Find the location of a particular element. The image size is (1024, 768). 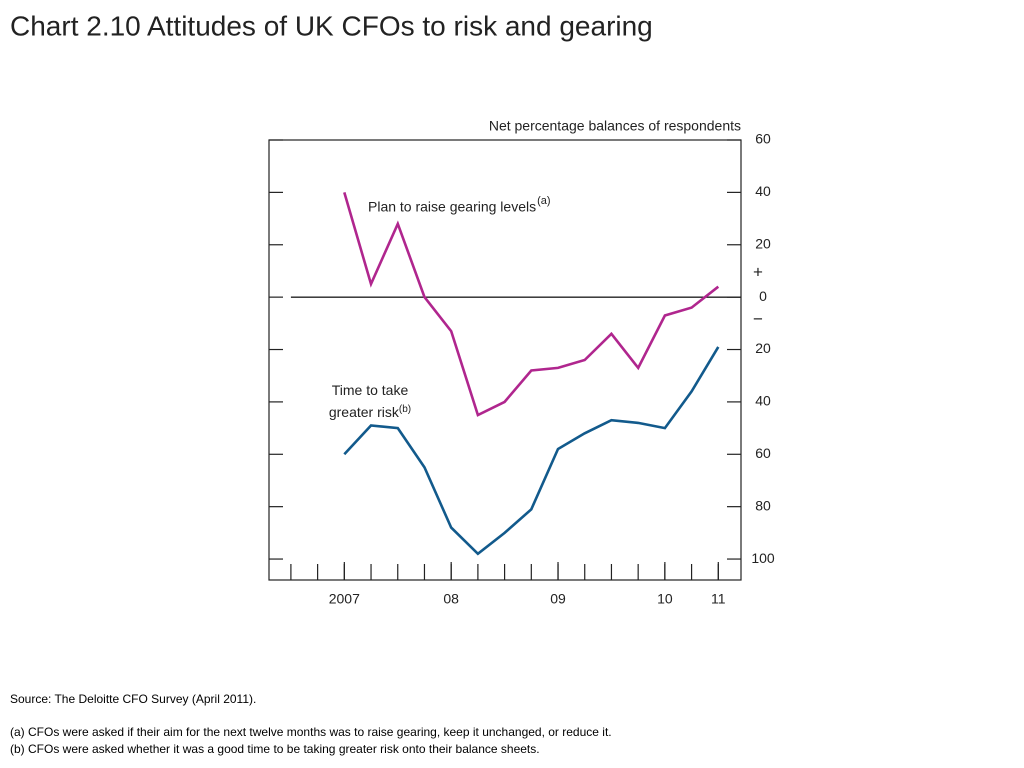

sign-minus: − is located at coordinates (758, 318).